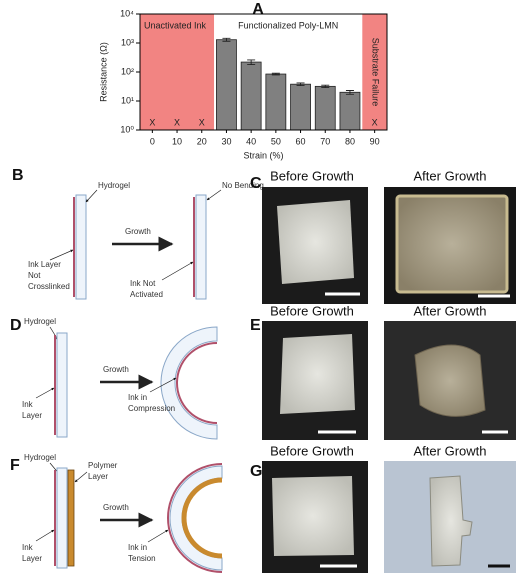 The width and height of the screenshot is (520, 578). I want to click on y-axis-title: Resistance (Ω), so click(103, 72).